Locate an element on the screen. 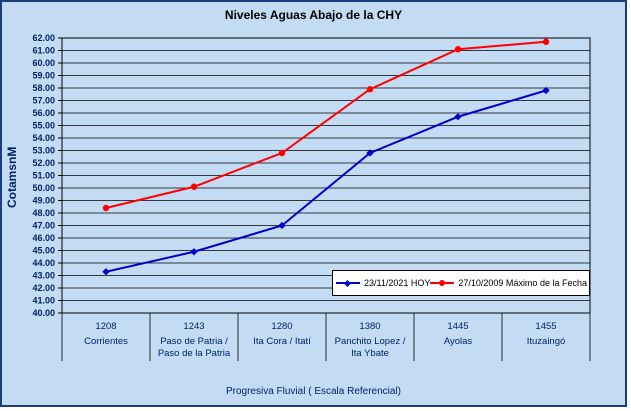 Image resolution: width=631 pixels, height=411 pixels. svg-text: 58.00 is located at coordinates (43, 88).